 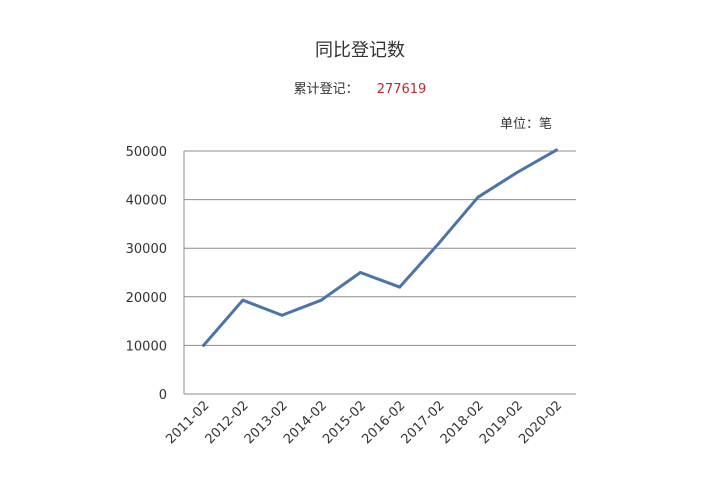 What do you see at coordinates (326, 89) in the screenshot?
I see `total-registrations-label: 累计登记：` at bounding box center [326, 89].